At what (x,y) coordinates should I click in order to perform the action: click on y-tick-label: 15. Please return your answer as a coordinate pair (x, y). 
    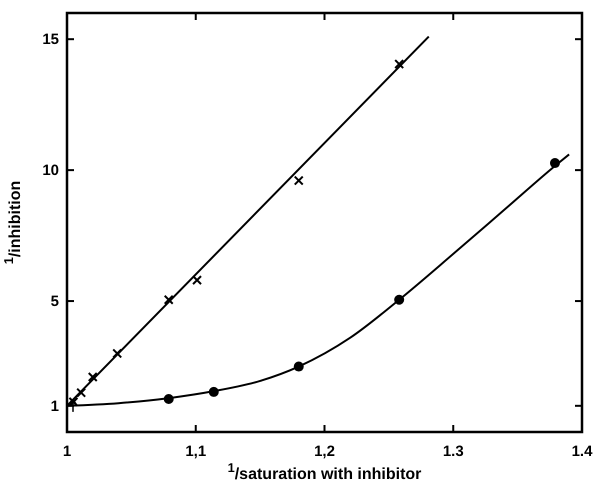
    Looking at the image, I should click on (50, 39).